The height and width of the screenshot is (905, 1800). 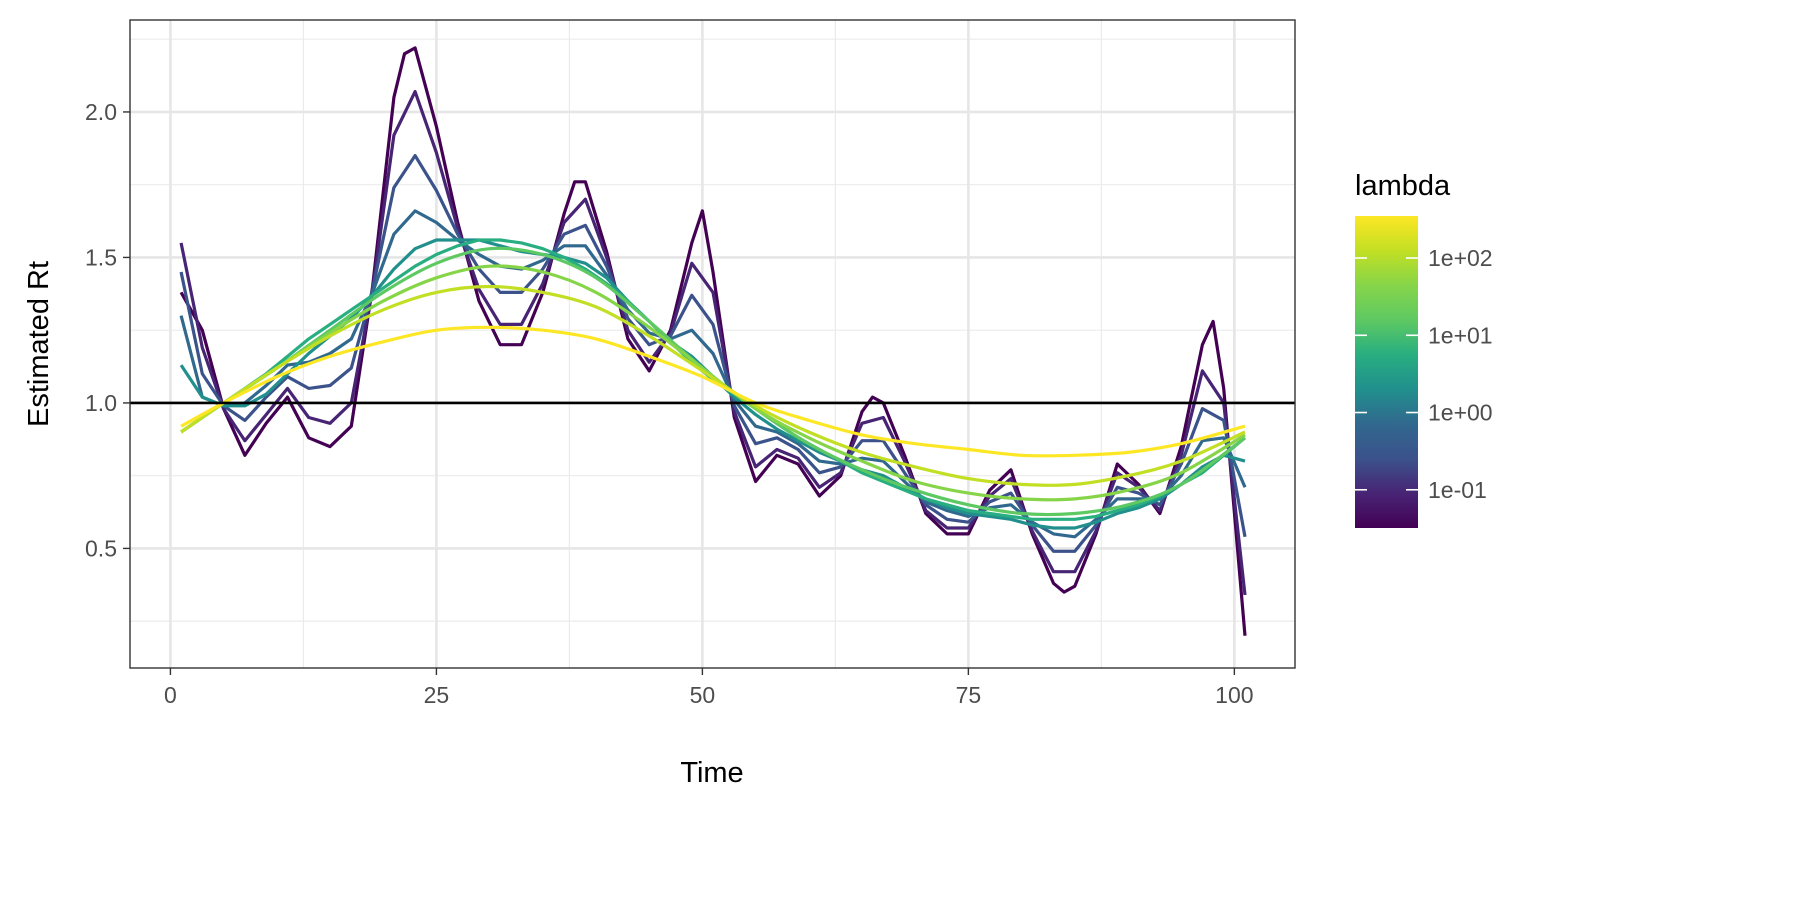 I want to click on y-axis-title: Estimated Rt, so click(x=39, y=344).